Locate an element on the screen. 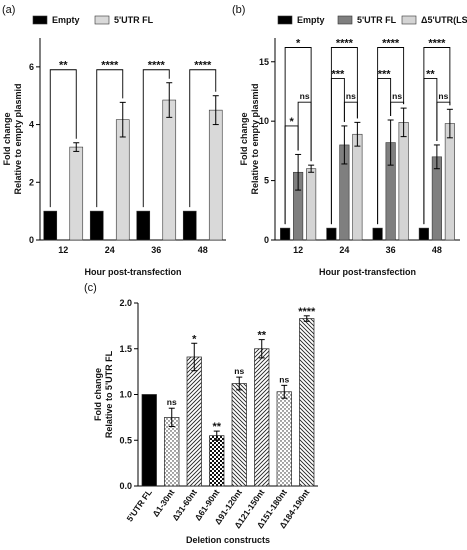  x-tick-label: 48 is located at coordinates (437, 250).